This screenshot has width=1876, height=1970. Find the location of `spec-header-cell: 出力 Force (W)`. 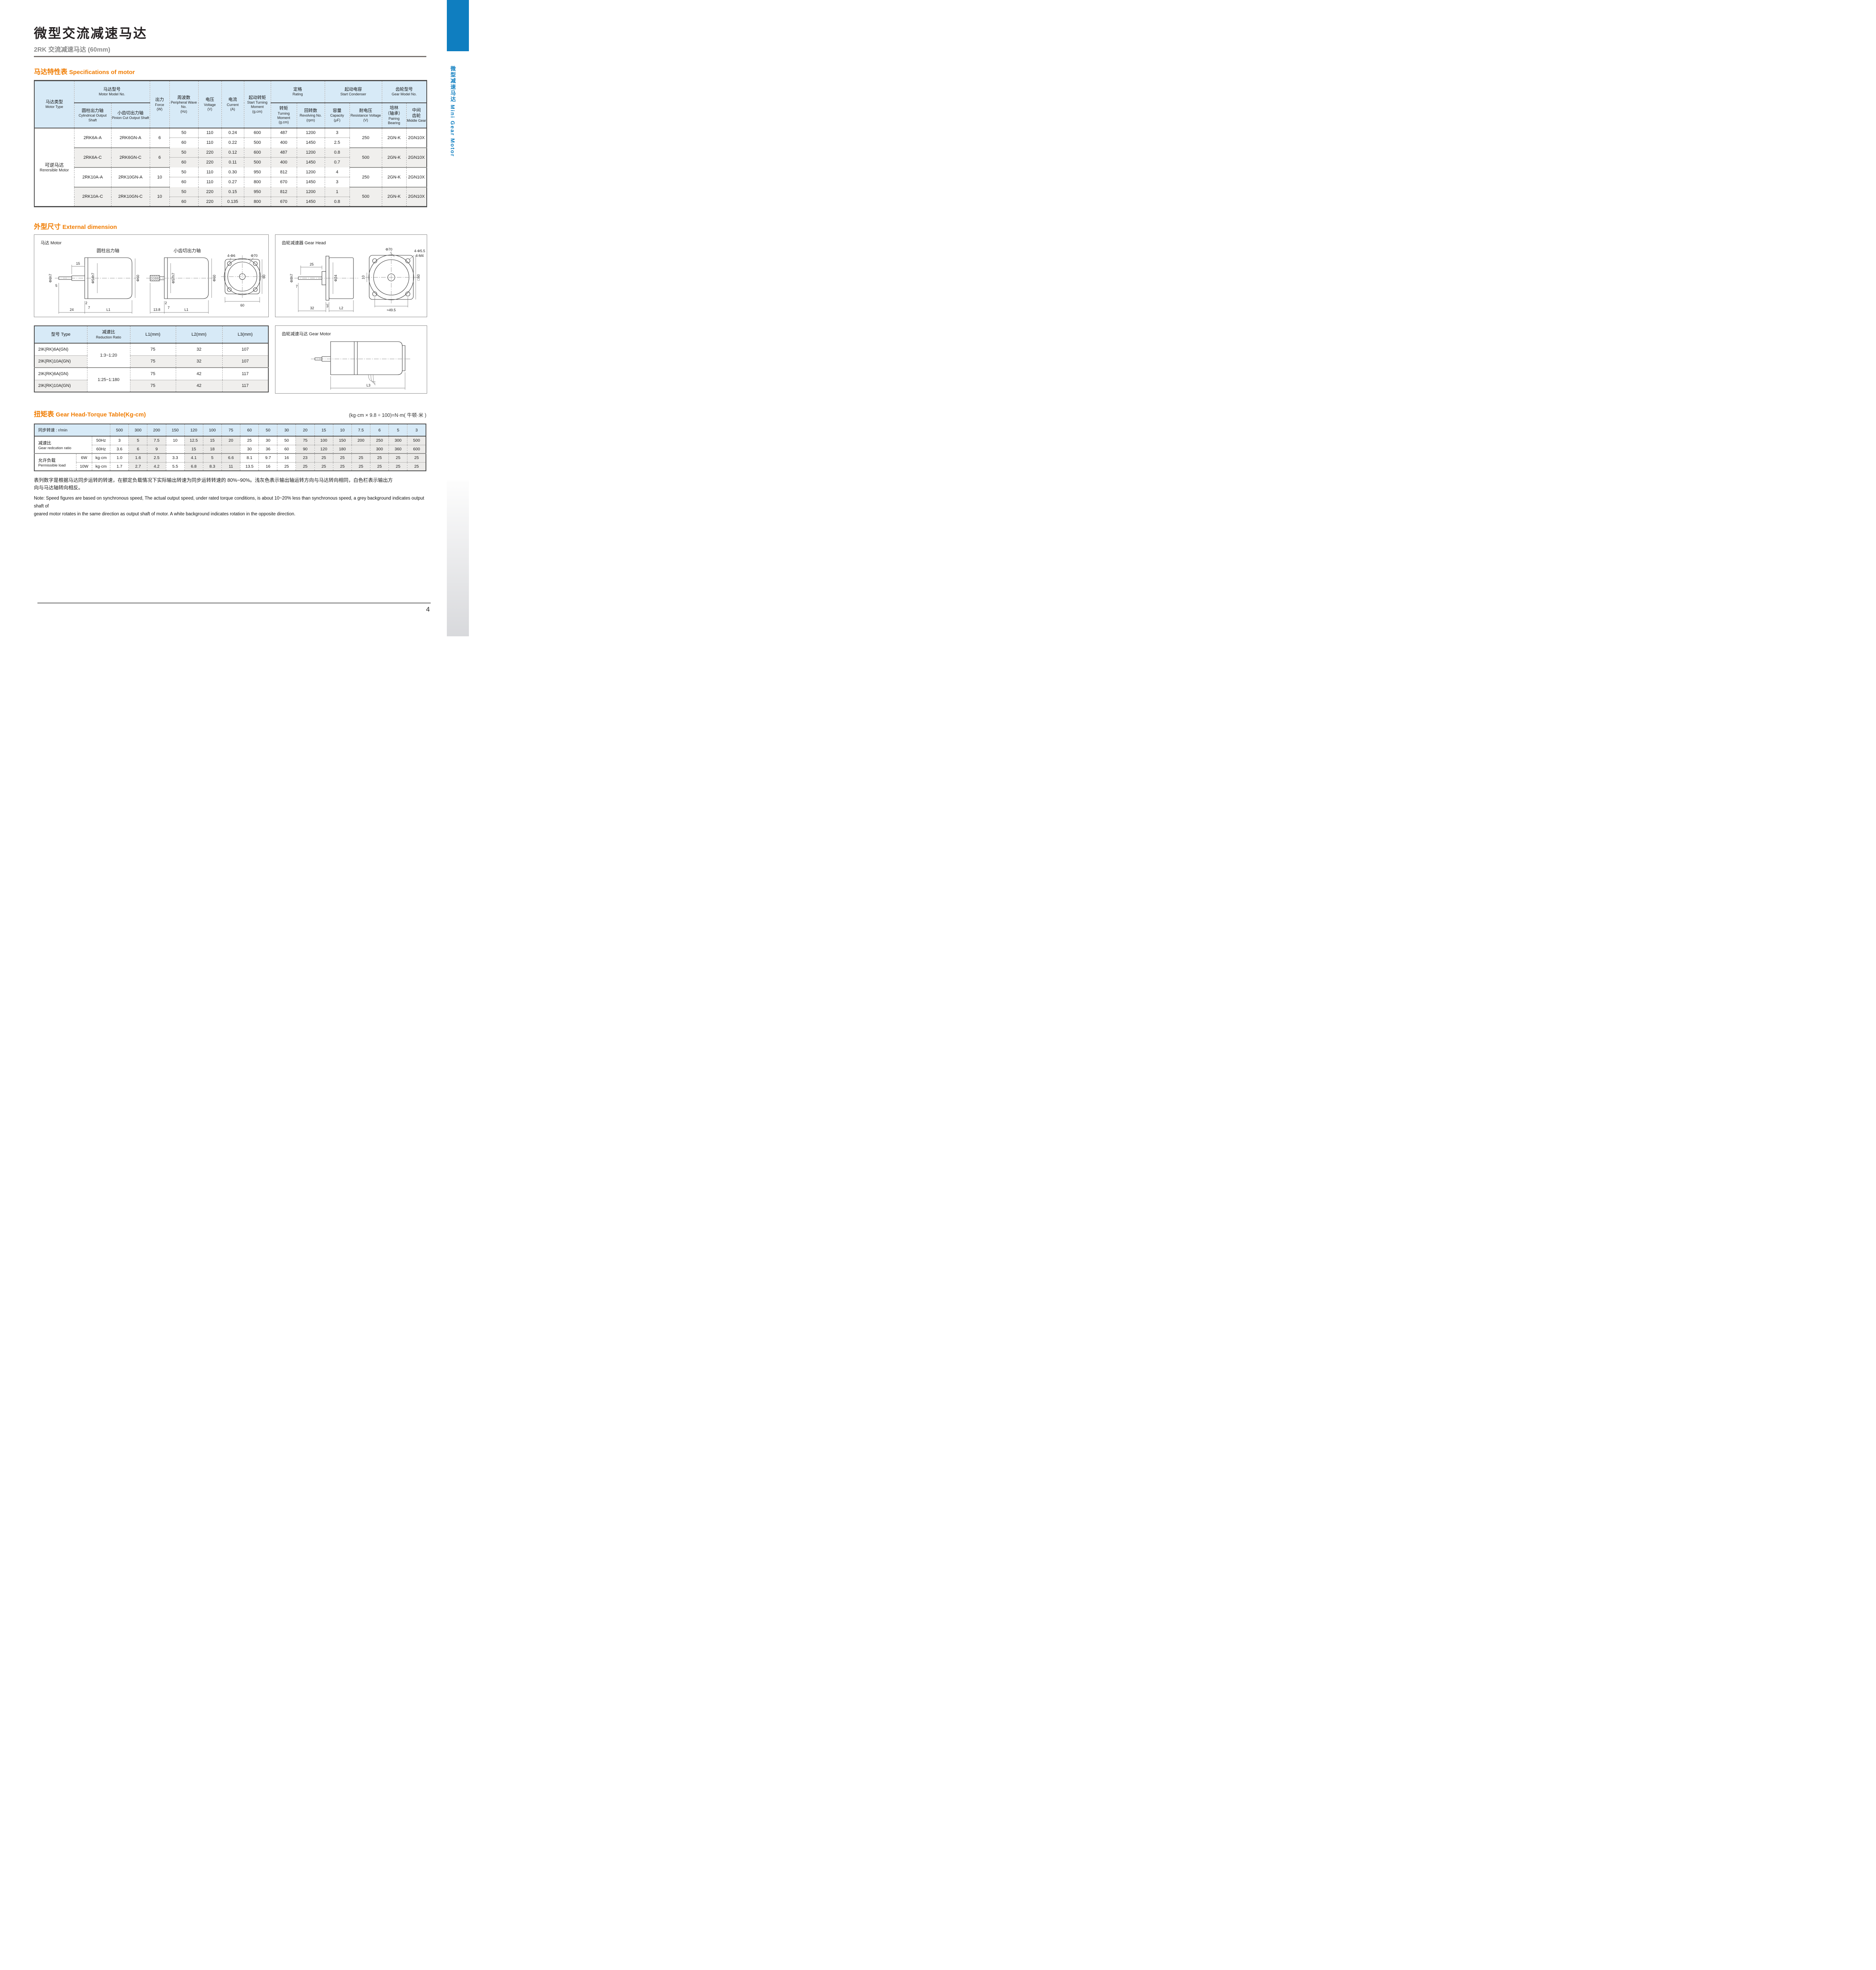

spec-header-cell: 出力 Force (W) is located at coordinates (159, 104).